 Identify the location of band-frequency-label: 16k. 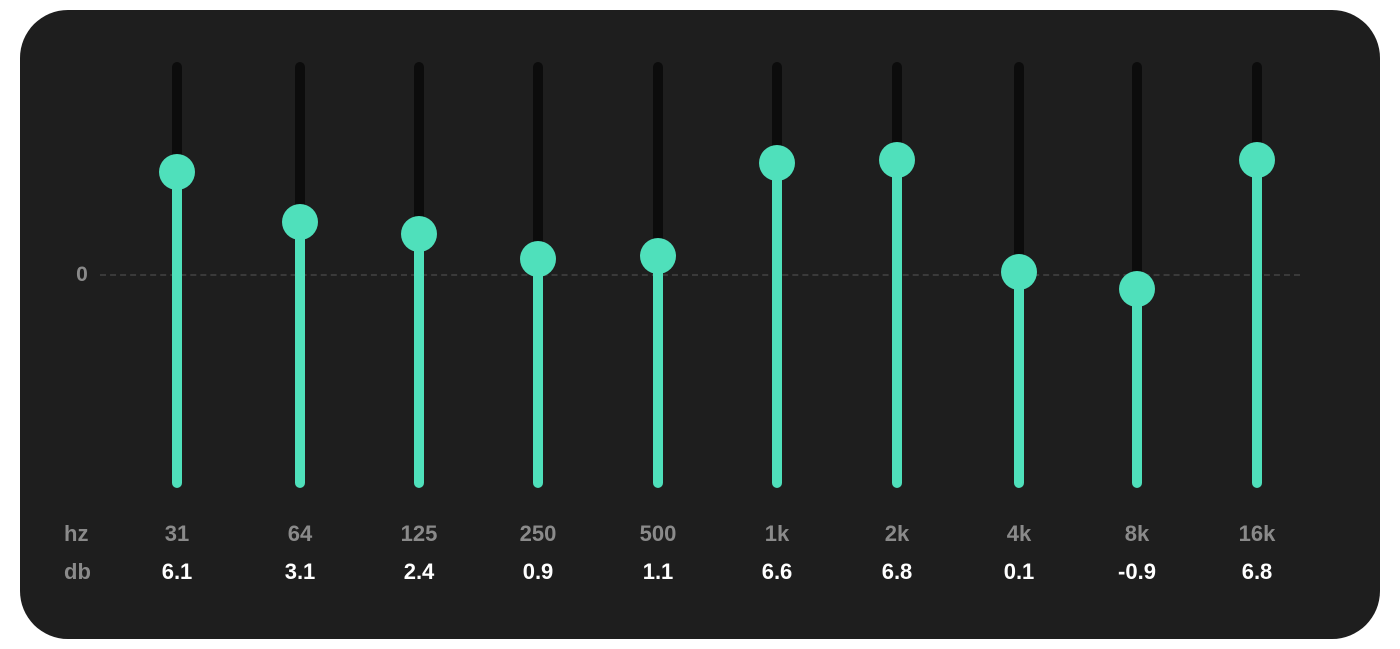
(1257, 533).